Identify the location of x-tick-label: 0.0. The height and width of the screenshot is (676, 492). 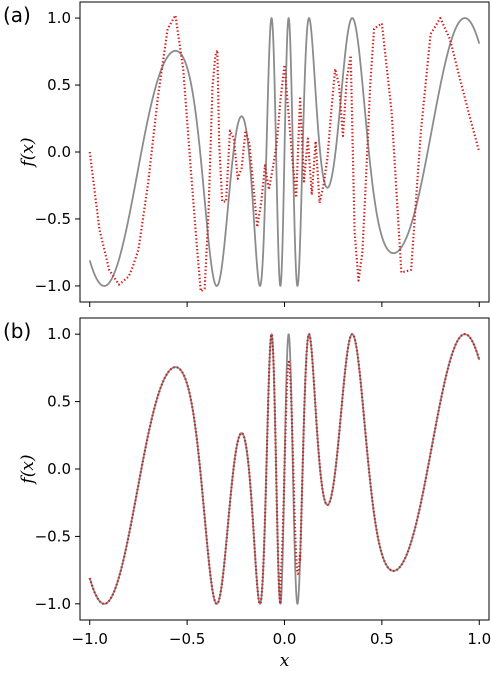
(285, 639).